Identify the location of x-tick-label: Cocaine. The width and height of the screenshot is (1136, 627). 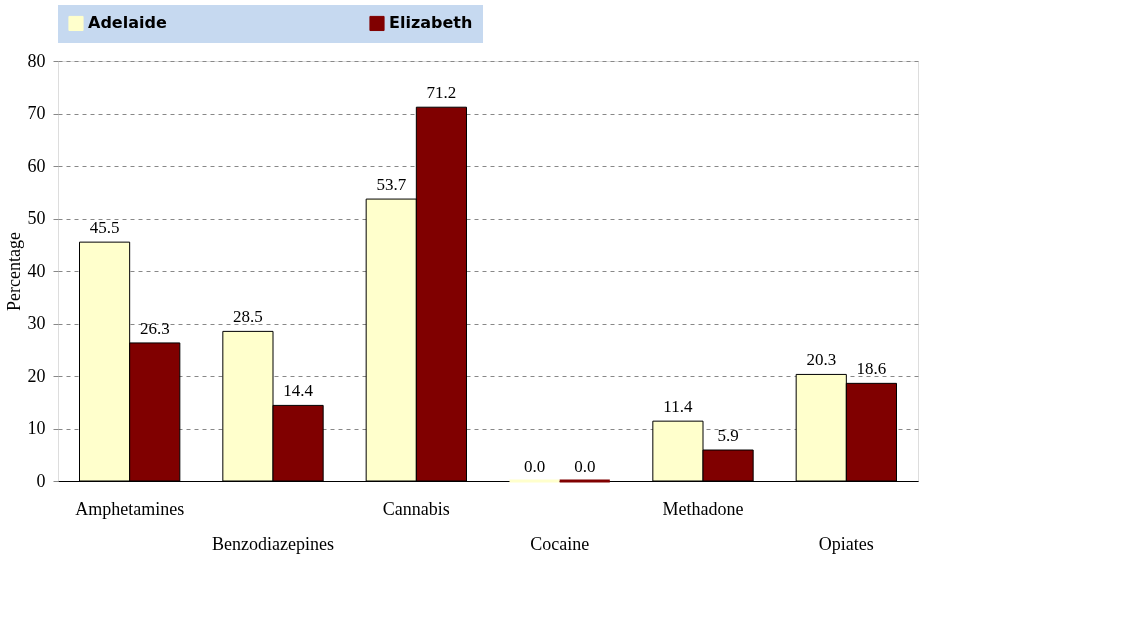
(560, 544).